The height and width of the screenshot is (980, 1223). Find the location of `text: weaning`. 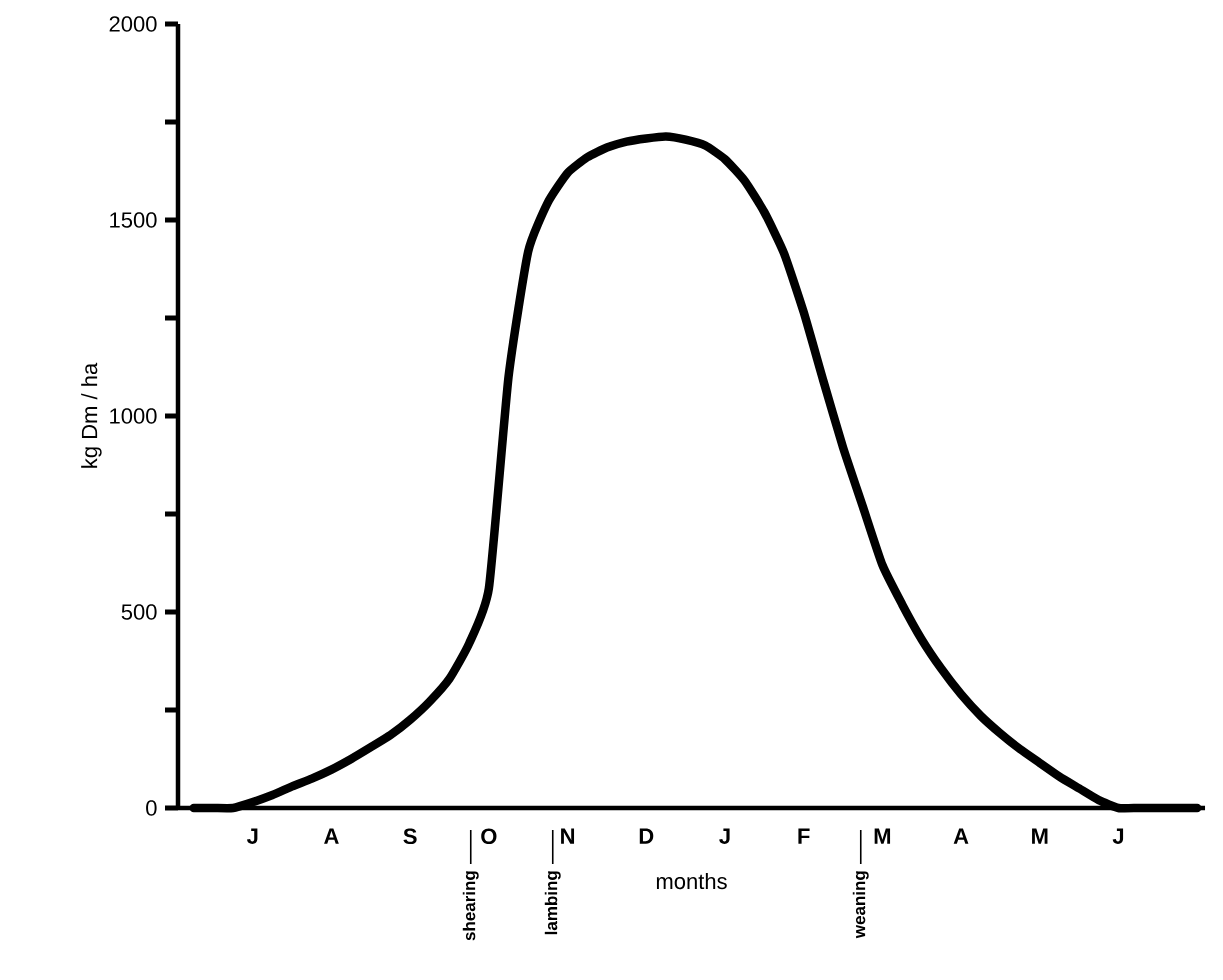

text: weaning is located at coordinates (860, 905).